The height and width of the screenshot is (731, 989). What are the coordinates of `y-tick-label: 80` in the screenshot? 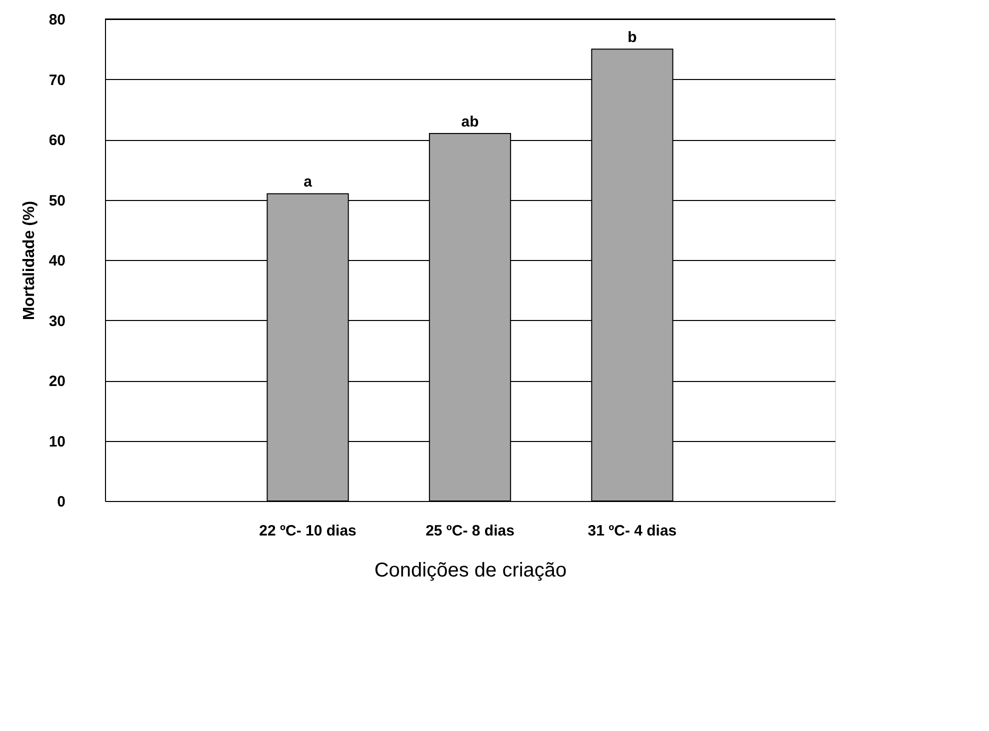 It's located at (57, 20).